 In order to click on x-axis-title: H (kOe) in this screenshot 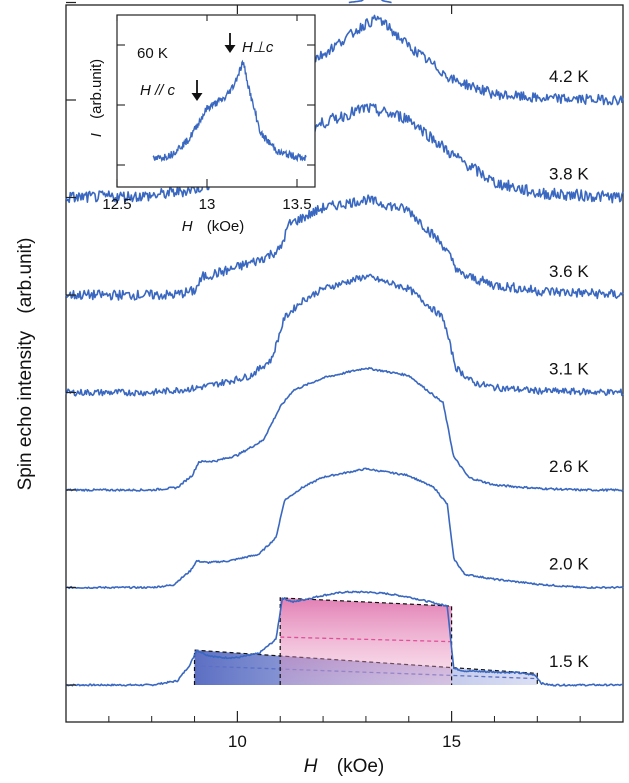, I will do `click(344, 766)`.